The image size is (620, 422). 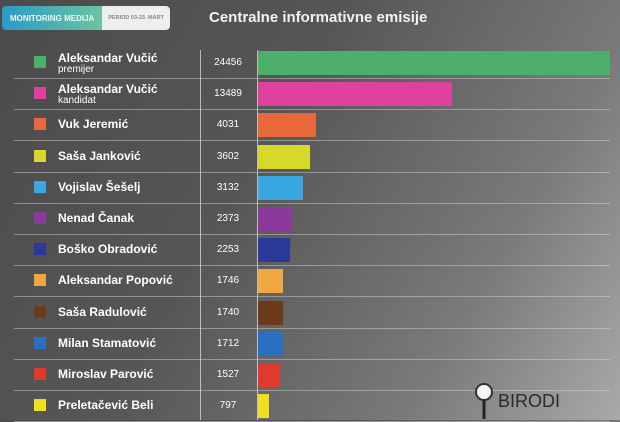 I want to click on chart-title: Centralne informativne emisije, so click(x=318, y=17).